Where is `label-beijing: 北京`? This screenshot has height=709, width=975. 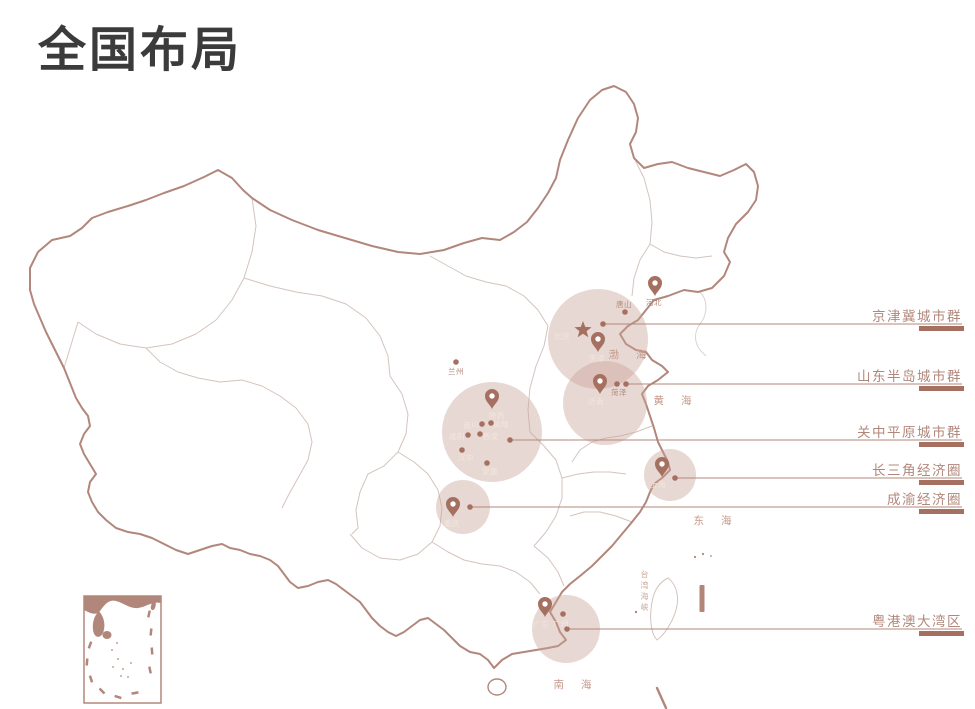 label-beijing: 北京 is located at coordinates (562, 336).